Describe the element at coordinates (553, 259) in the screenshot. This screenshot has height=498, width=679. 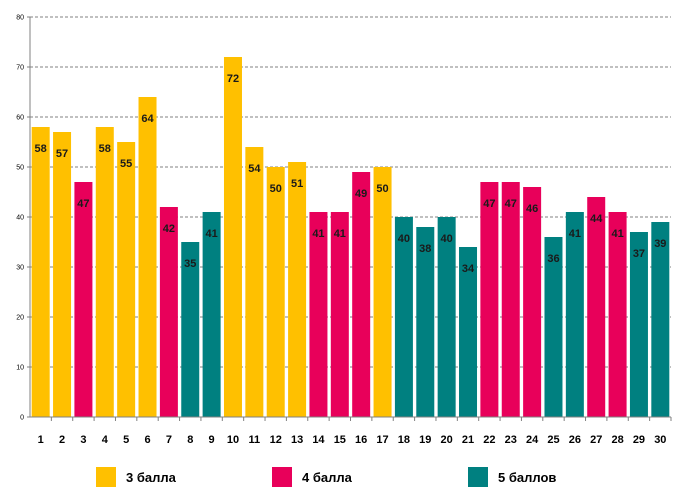
I see `bar-value-label: 36` at that location.